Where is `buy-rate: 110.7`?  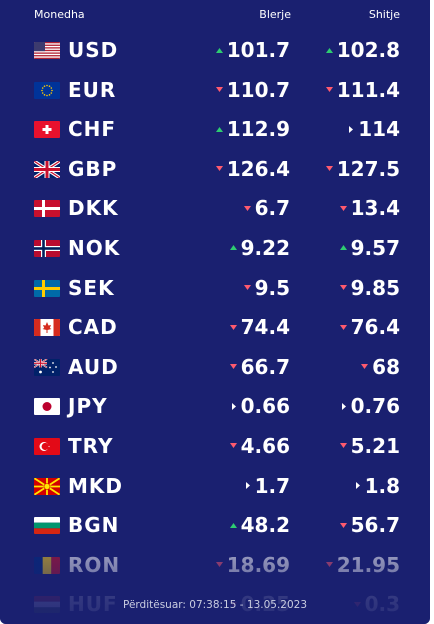
buy-rate: 110.7 is located at coordinates (252, 90).